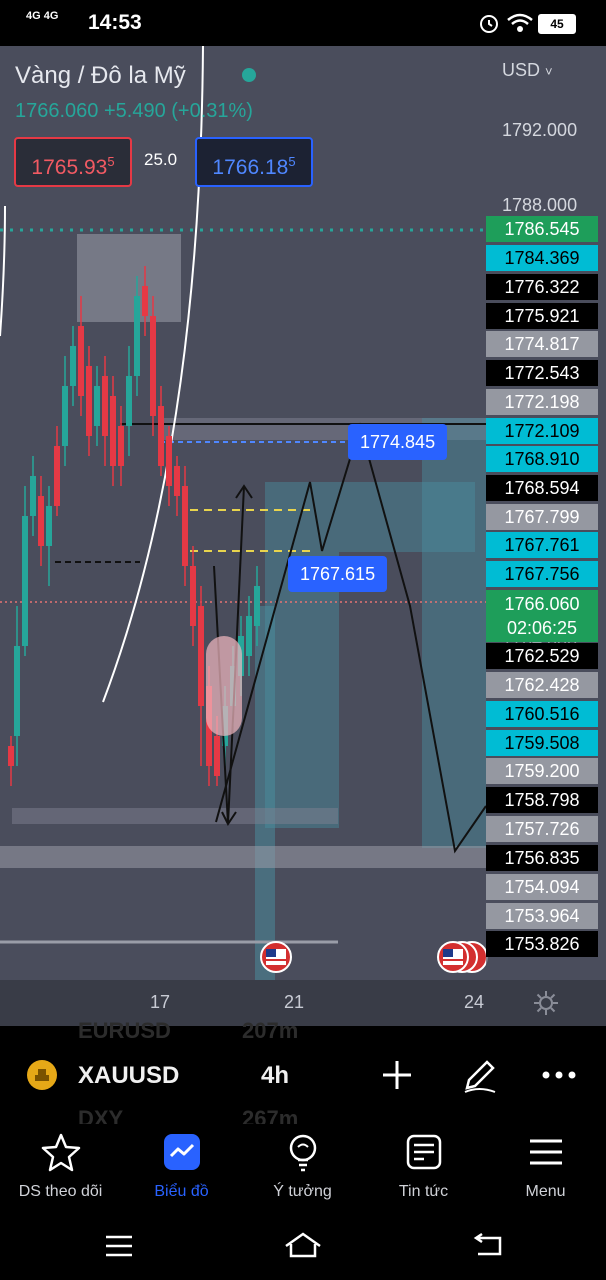  I want to click on price-level-label: 1767.799, so click(542, 517).